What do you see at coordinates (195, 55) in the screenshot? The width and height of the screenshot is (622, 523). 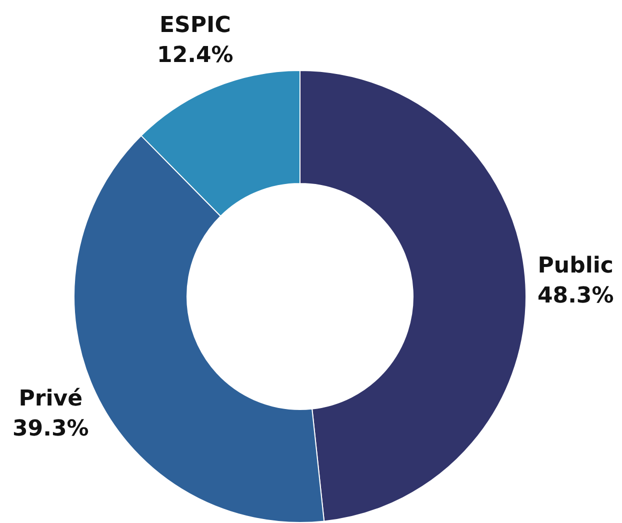 I see `data-label: 12.4%` at bounding box center [195, 55].